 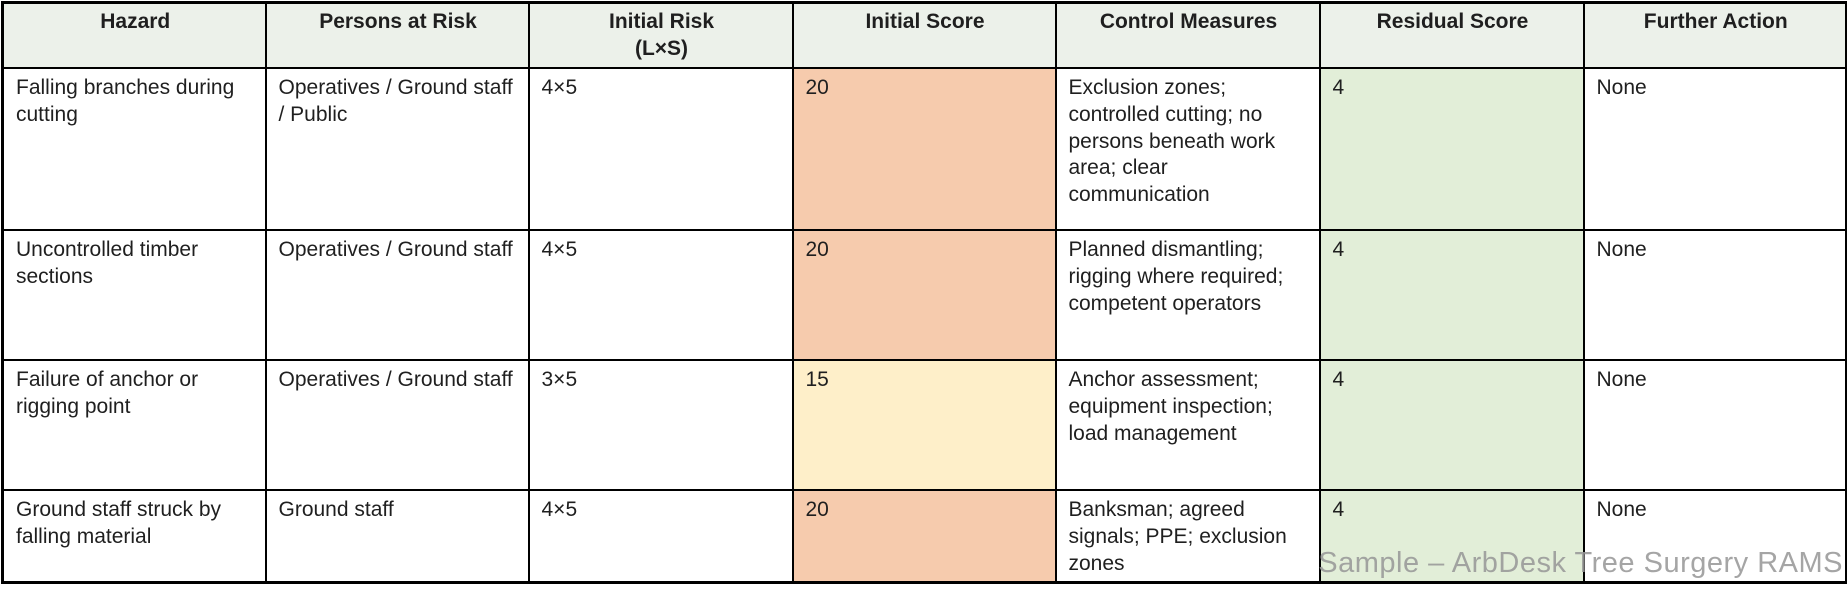 I want to click on column-header-initial-score: Initial Score, so click(x=924, y=35).